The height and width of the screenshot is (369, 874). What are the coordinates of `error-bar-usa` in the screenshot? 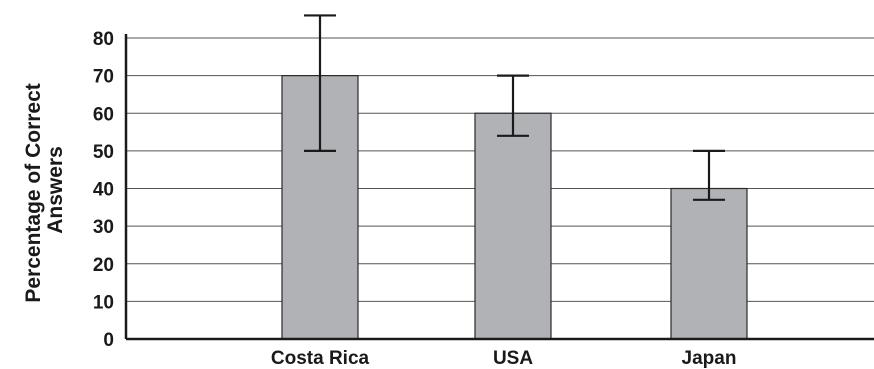 It's located at (513, 105).